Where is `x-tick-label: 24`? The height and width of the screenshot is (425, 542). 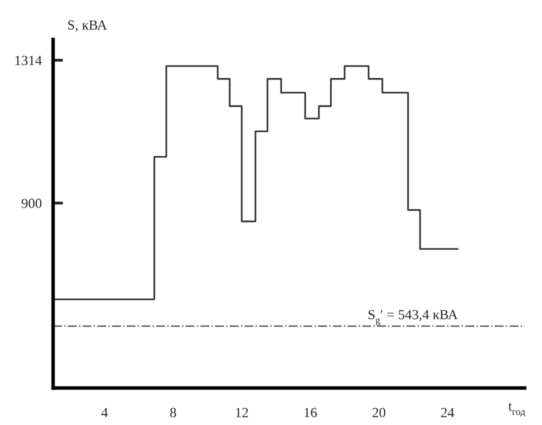
x-tick-label: 24 is located at coordinates (447, 413).